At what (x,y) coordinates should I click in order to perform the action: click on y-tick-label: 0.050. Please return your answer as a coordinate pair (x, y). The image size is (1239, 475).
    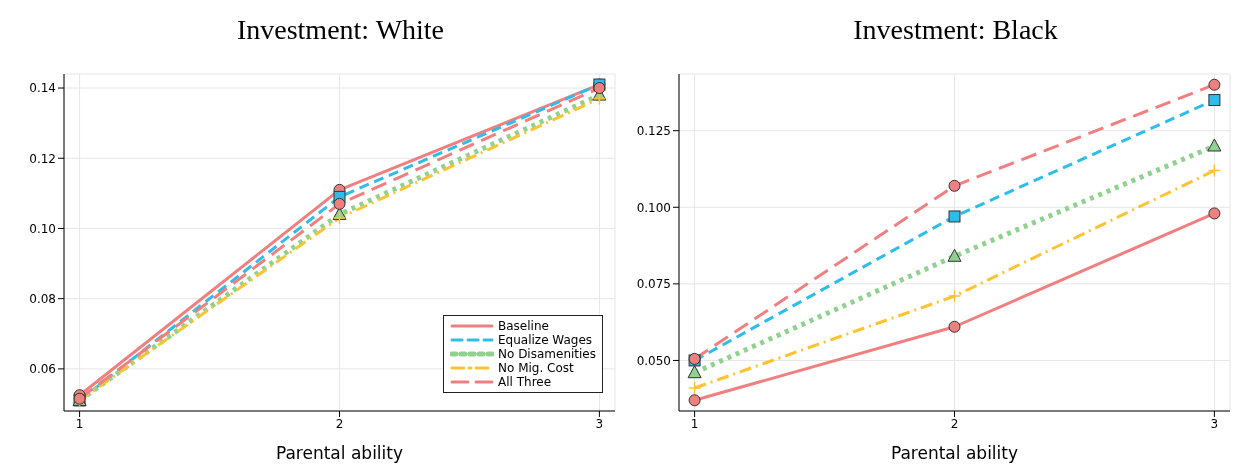
    Looking at the image, I should click on (653, 360).